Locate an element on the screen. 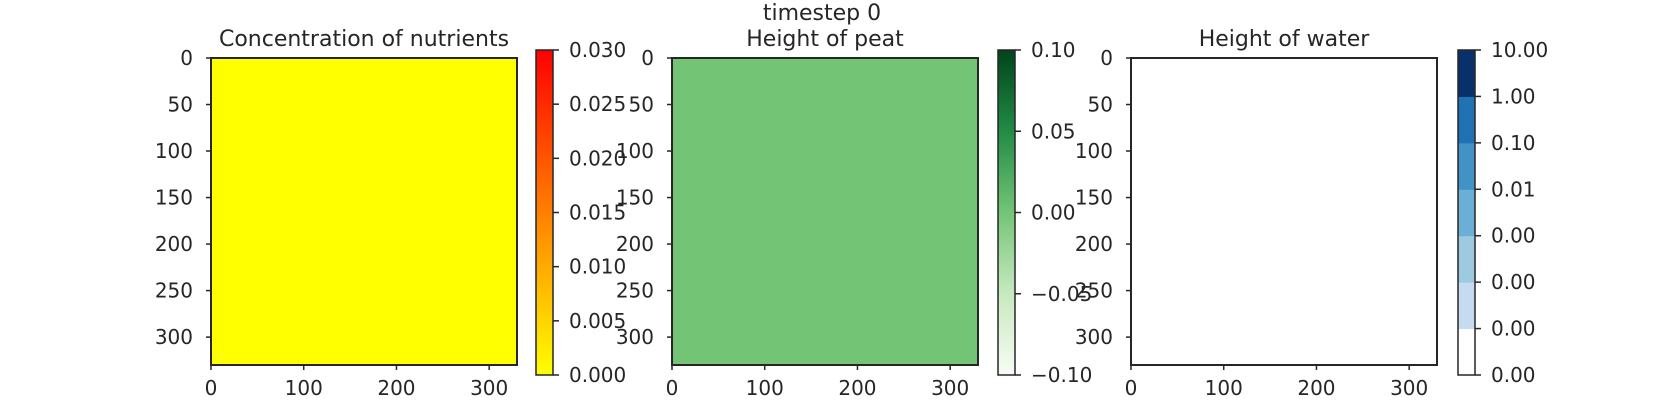 Image resolution: width=1680 pixels, height=420 pixels. axes-title: Height of peat is located at coordinates (825, 39).